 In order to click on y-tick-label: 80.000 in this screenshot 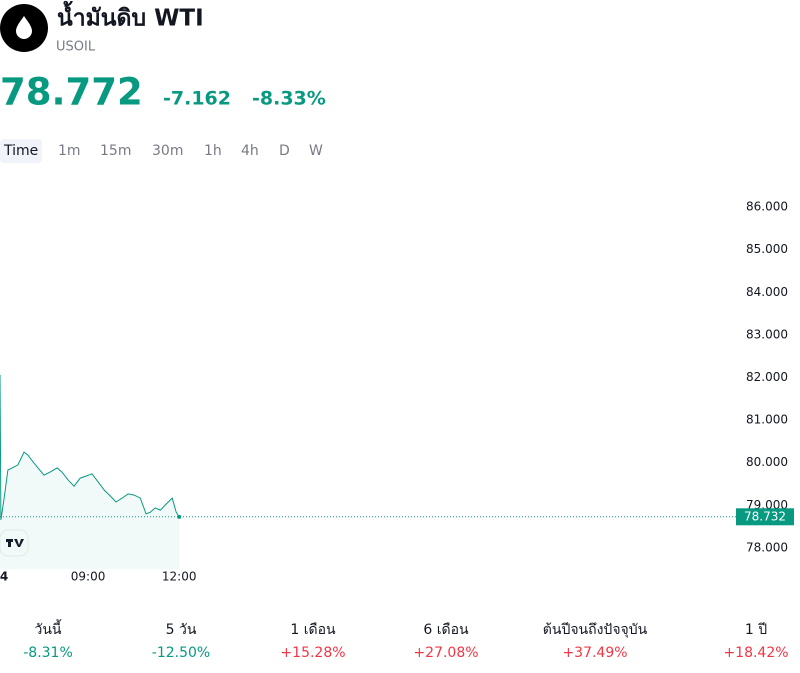, I will do `click(767, 462)`.